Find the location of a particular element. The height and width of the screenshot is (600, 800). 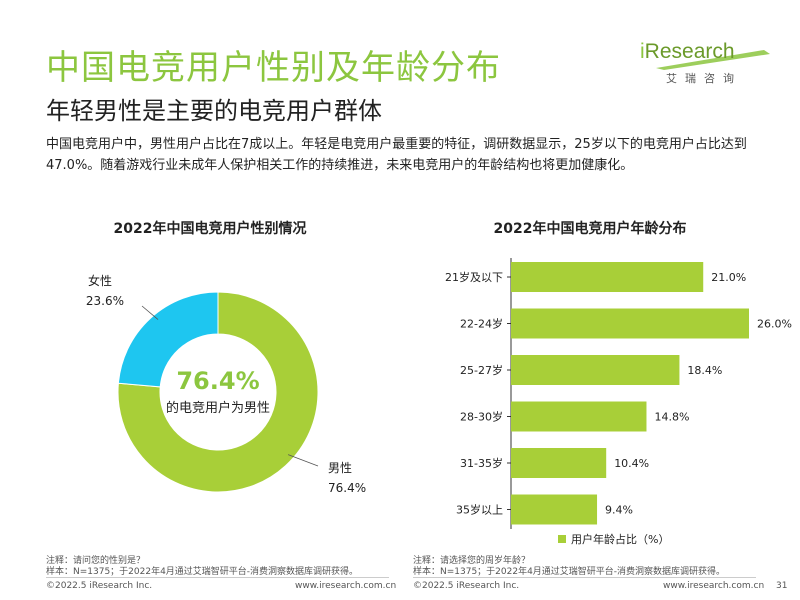

gender-chart-title: 2022年中国电竞用户性别情况 is located at coordinates (210, 229).